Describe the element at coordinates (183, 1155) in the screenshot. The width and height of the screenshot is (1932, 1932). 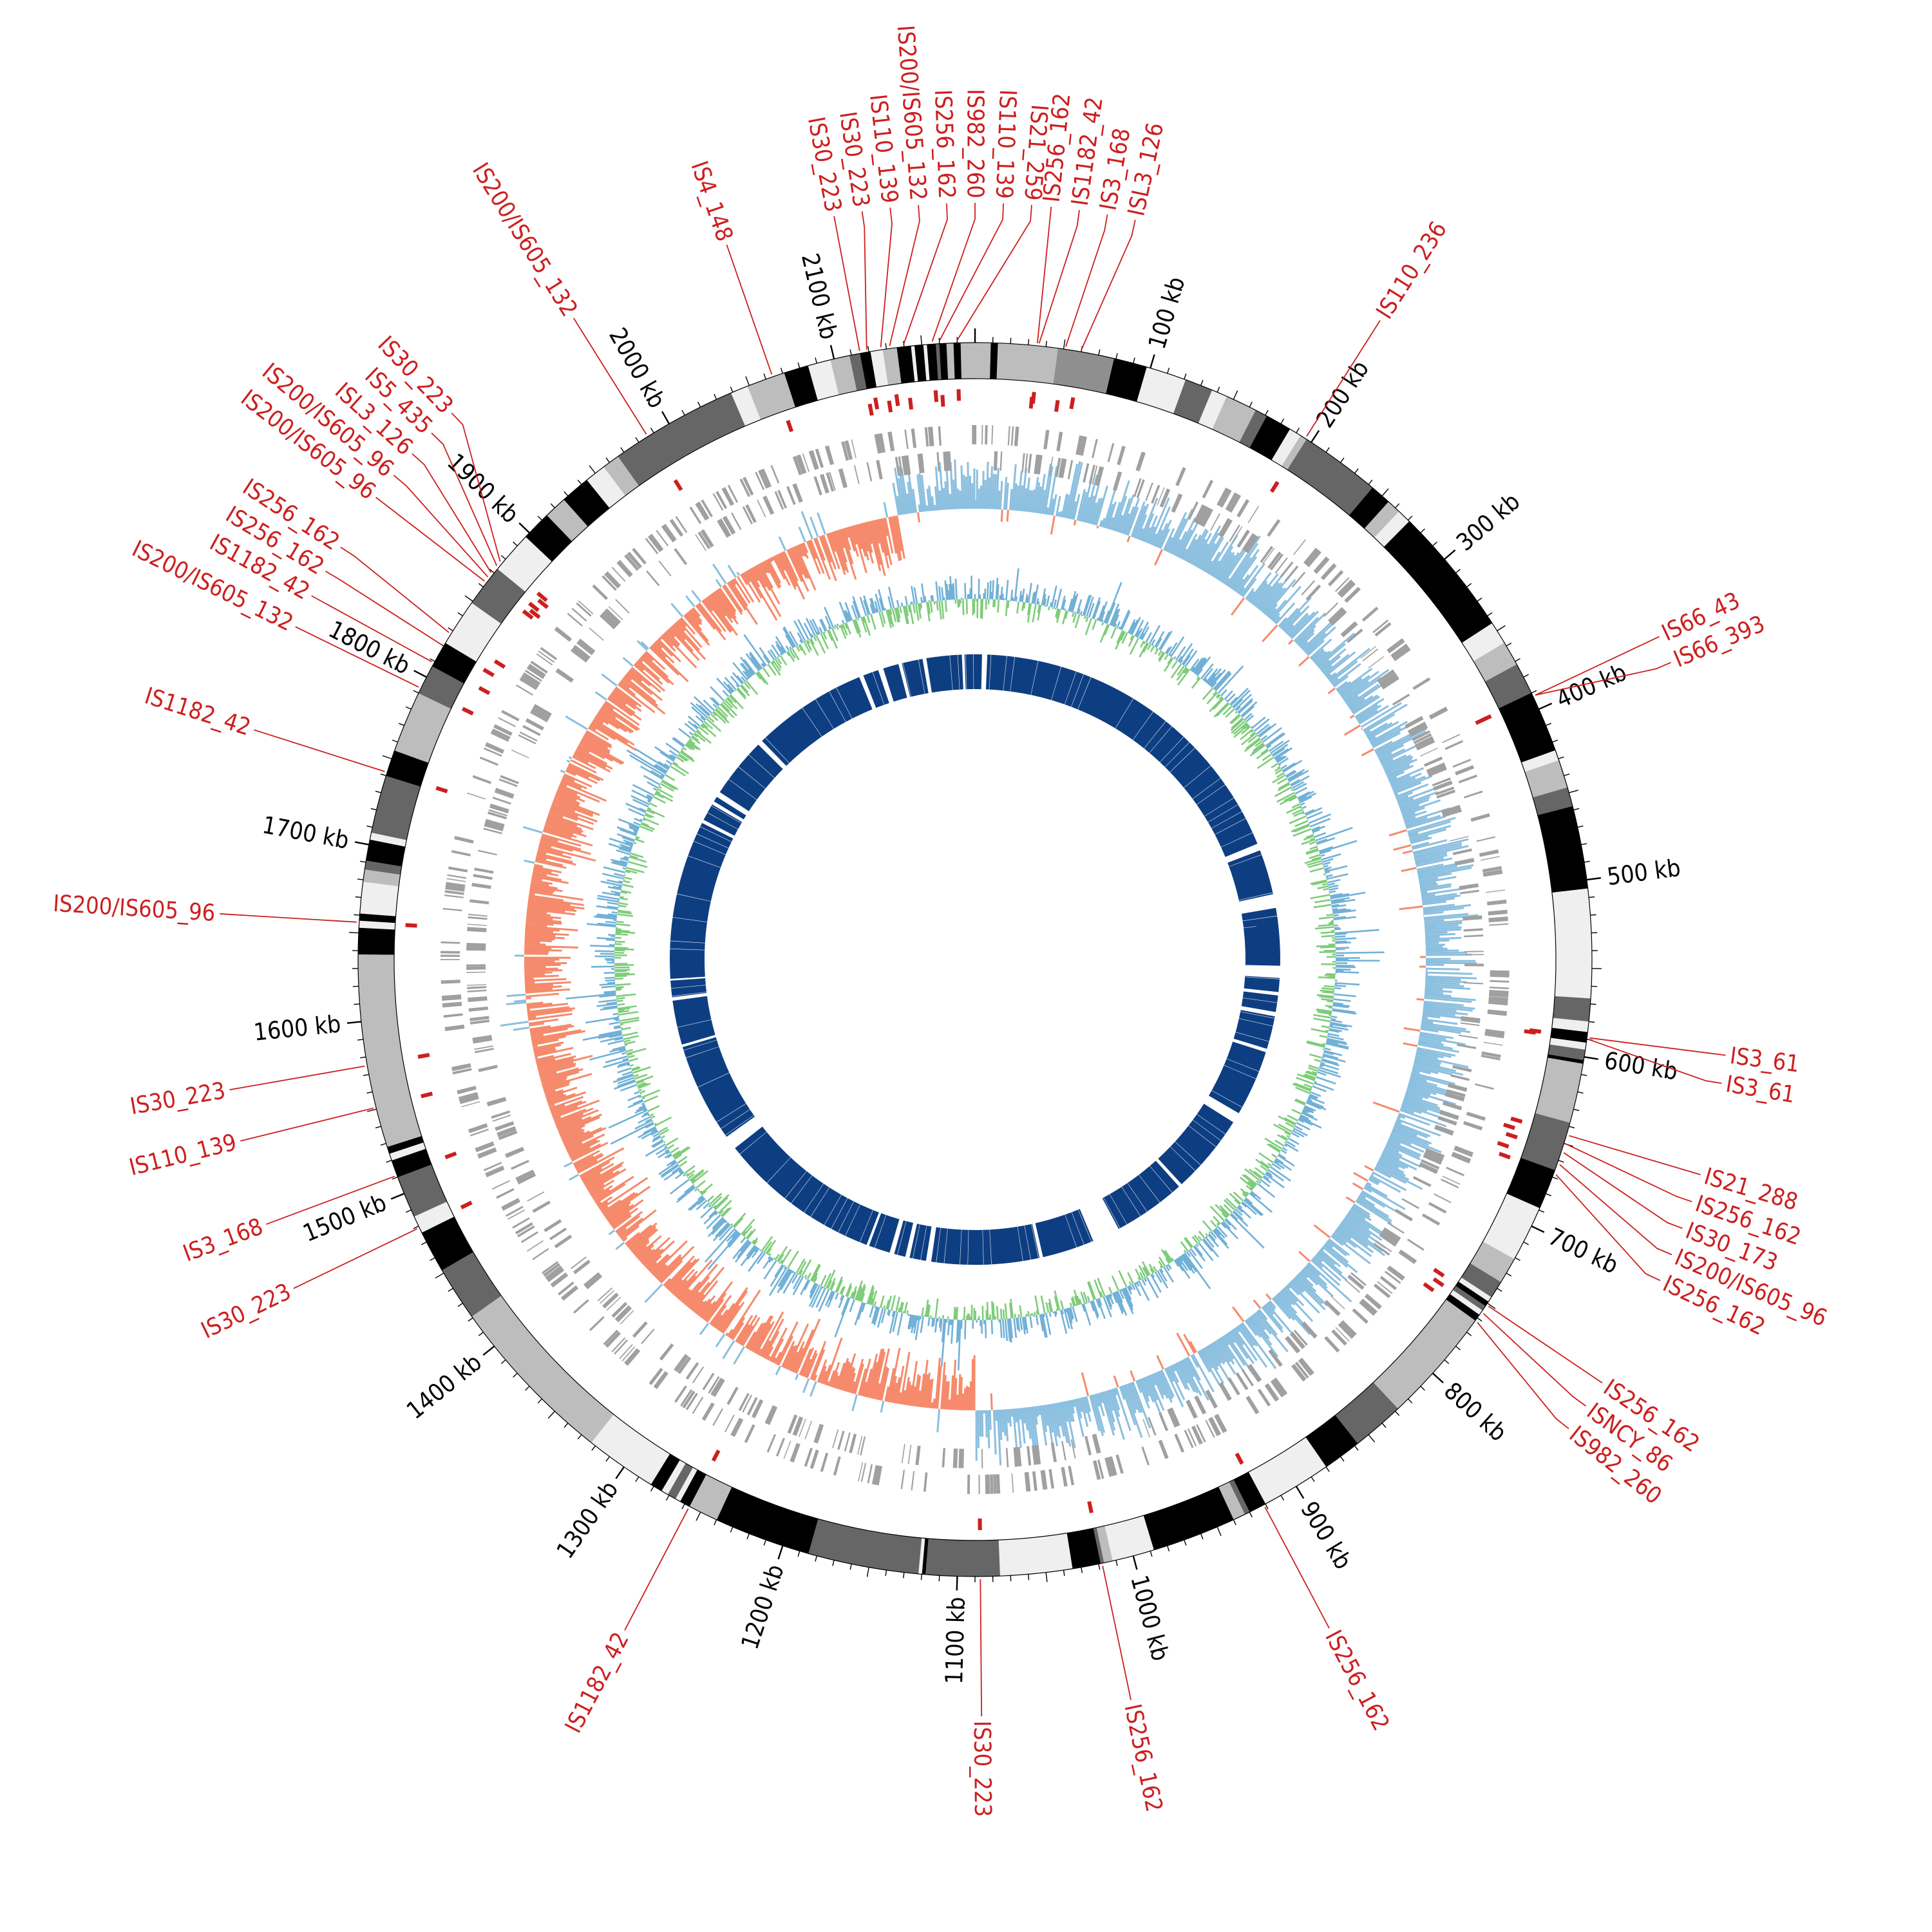
I see `is-element-label: IS110_139` at that location.